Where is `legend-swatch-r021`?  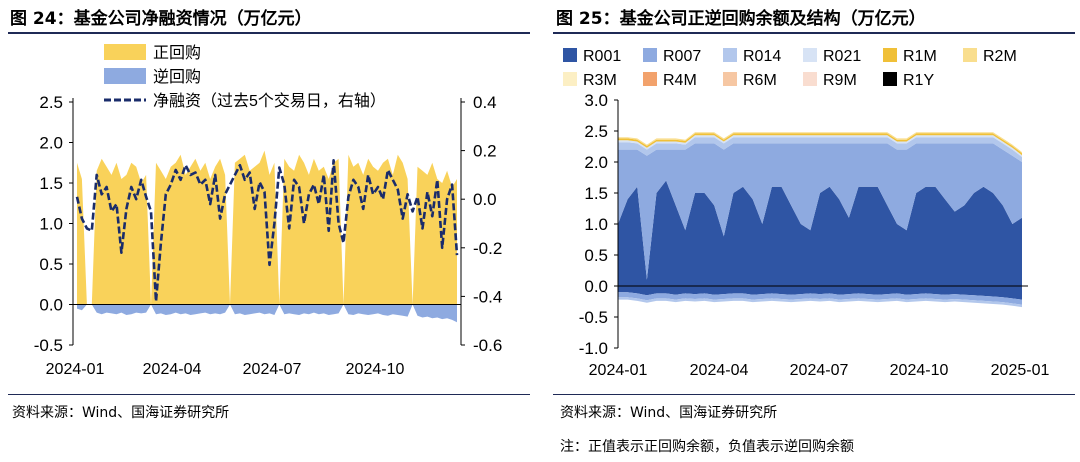
legend-swatch-r021 is located at coordinates (810, 55).